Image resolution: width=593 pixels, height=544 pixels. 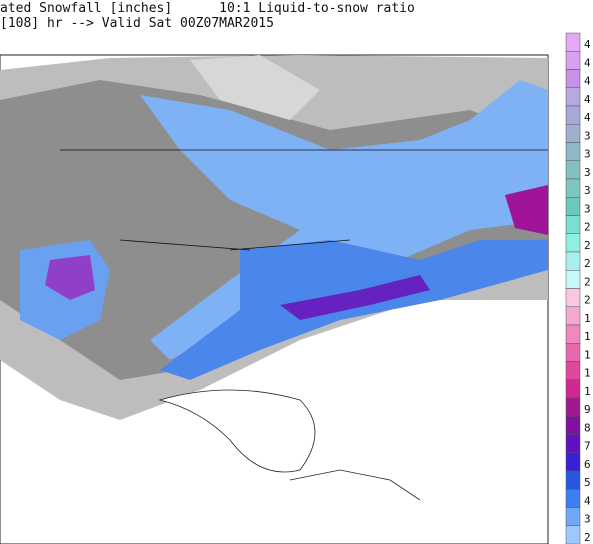 What do you see at coordinates (137, 23) in the screenshot?
I see `header-line: [108] hr --> Valid Sat 00Z07MAR2015` at bounding box center [137, 23].